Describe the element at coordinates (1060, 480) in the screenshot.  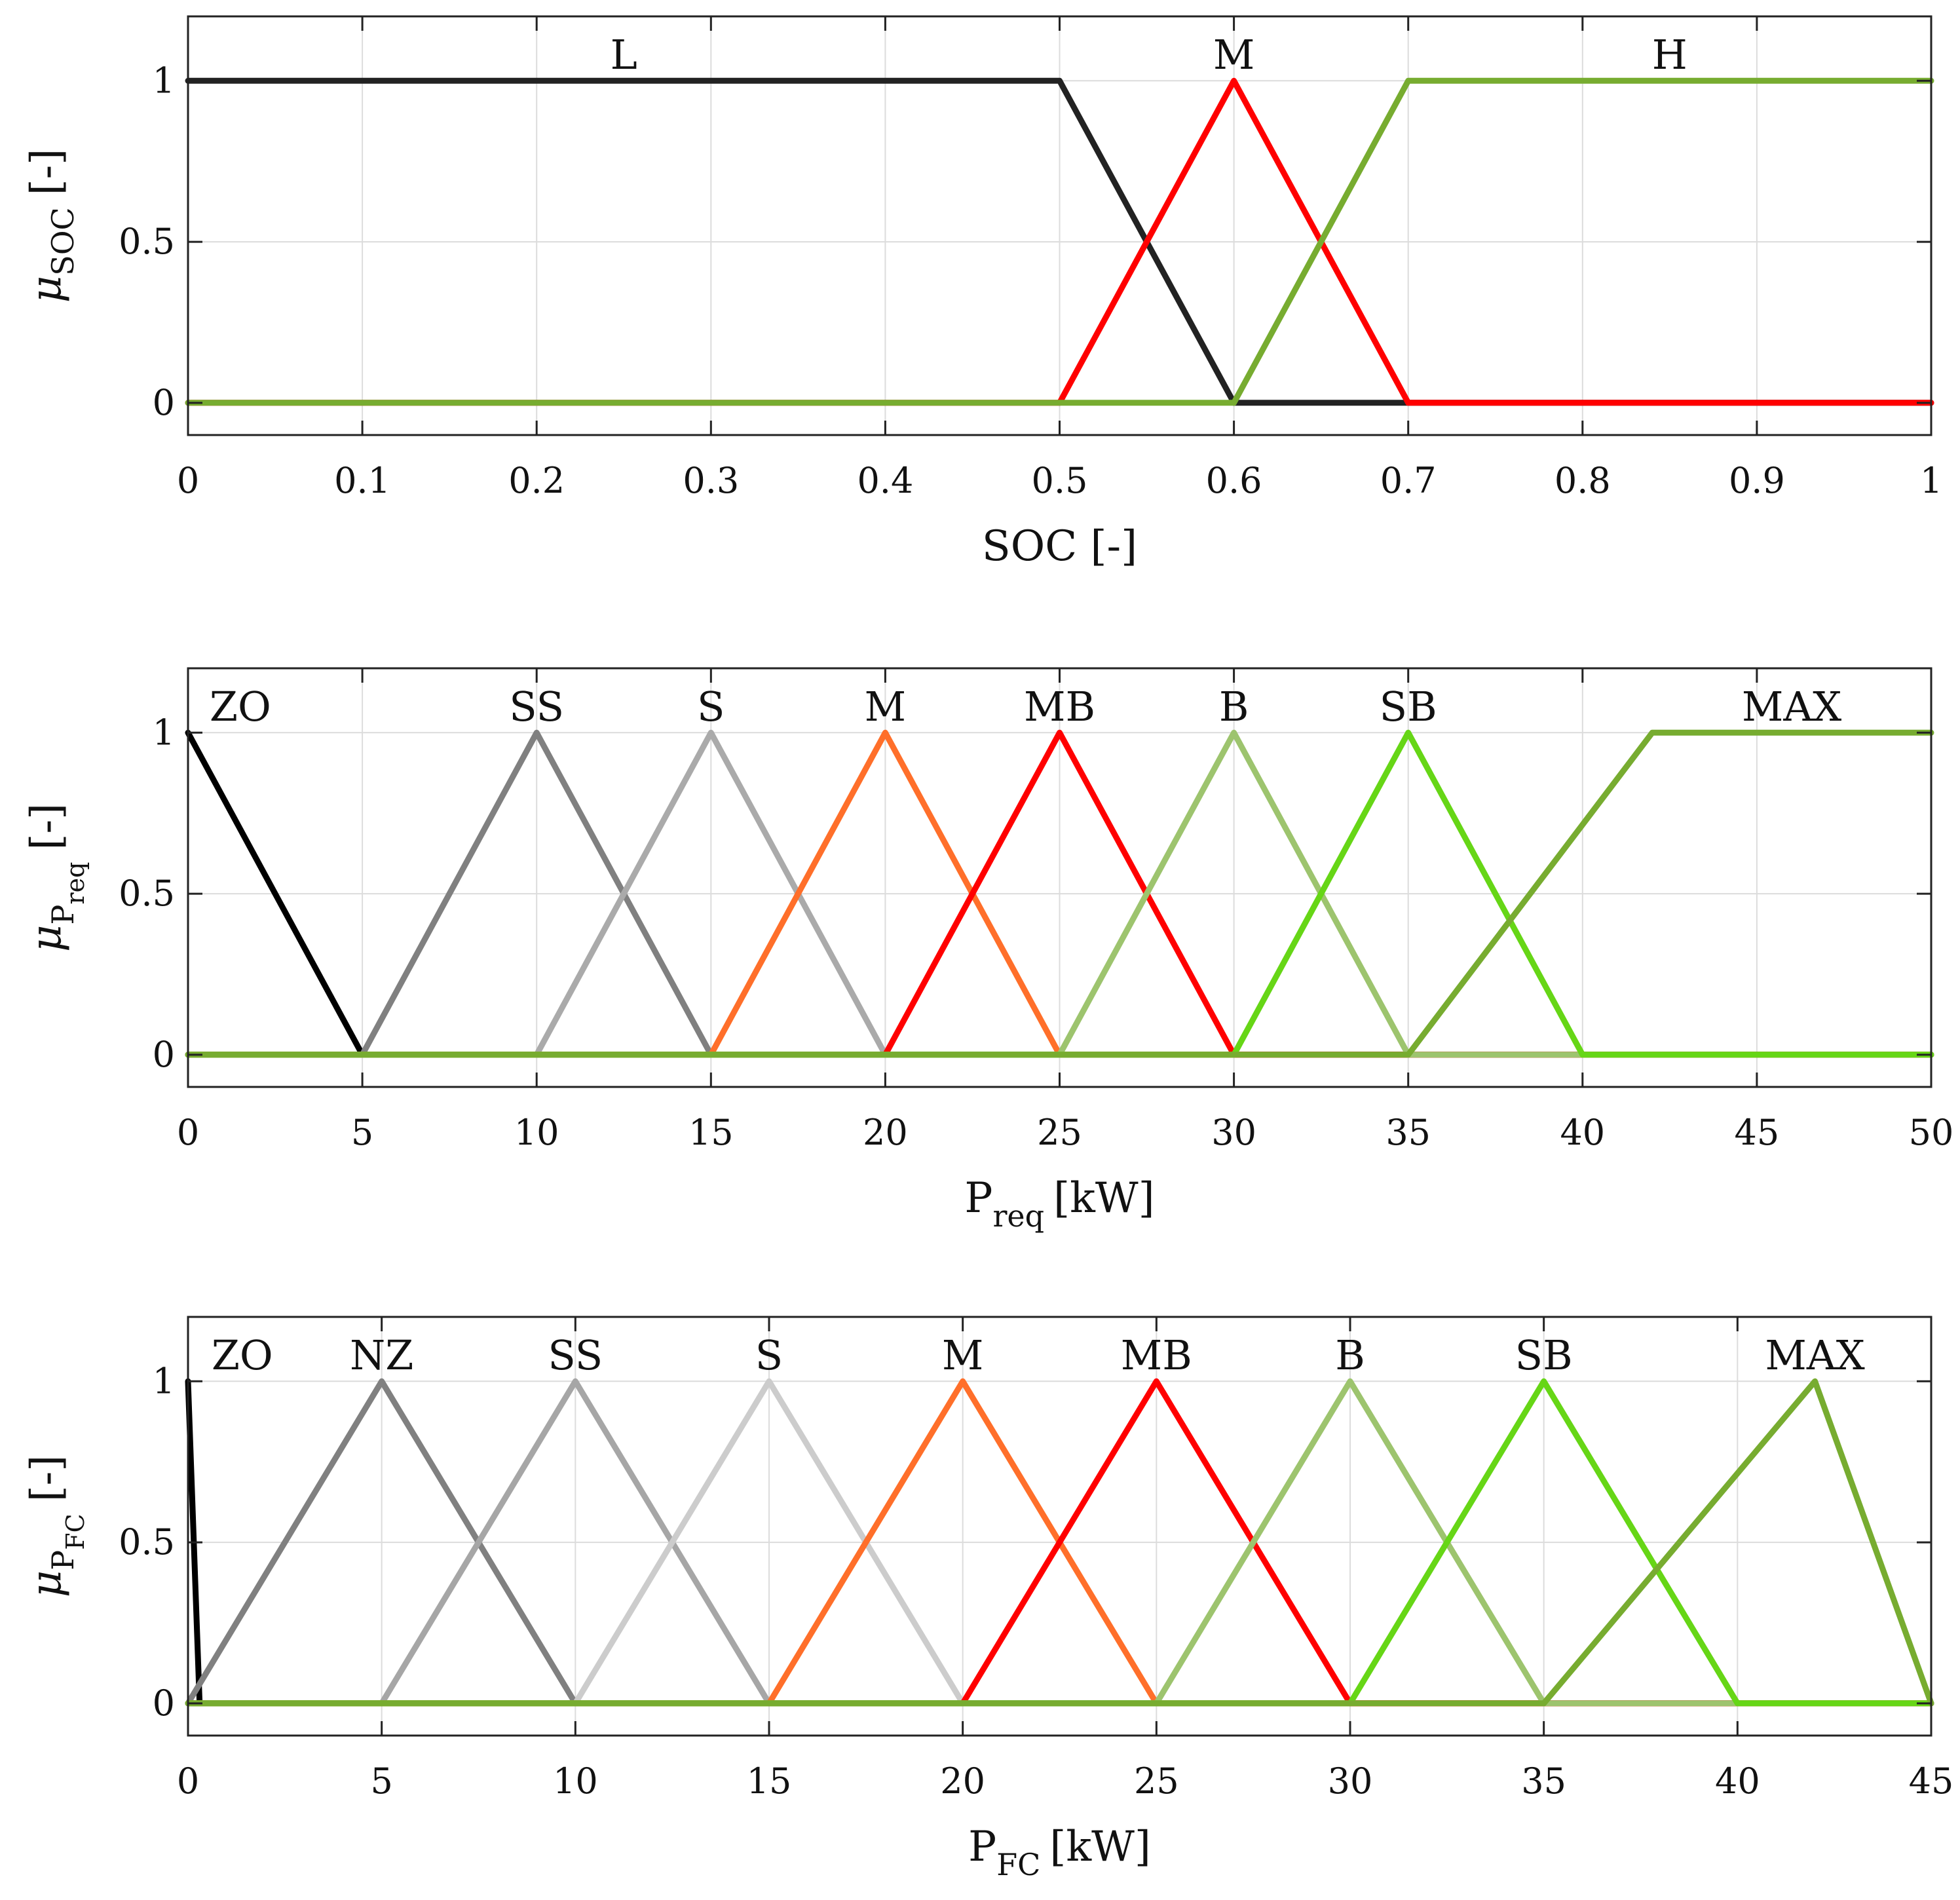
I see `x-tick-label: 0.5` at that location.